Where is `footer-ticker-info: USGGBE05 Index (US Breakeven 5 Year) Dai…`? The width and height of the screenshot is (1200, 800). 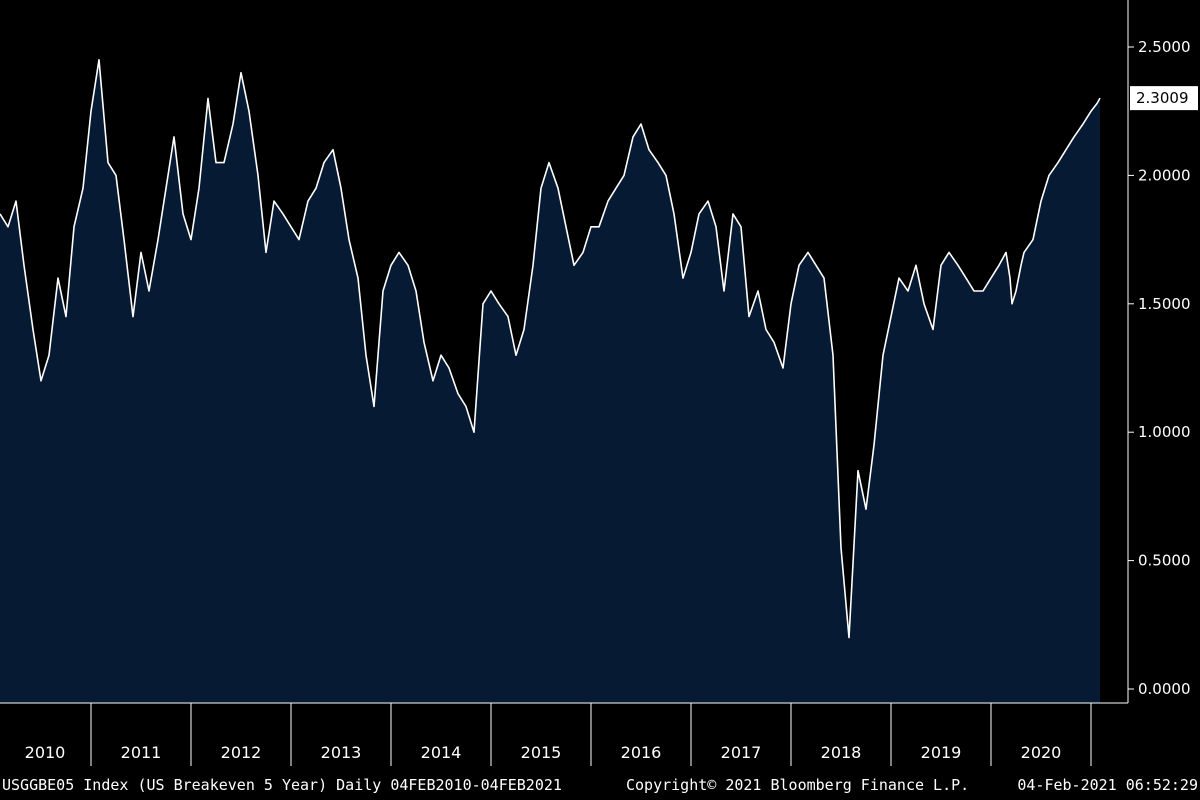
footer-ticker-info: USGGBE05 Index (US Breakeven 5 Year) Dai… is located at coordinates (282, 785).